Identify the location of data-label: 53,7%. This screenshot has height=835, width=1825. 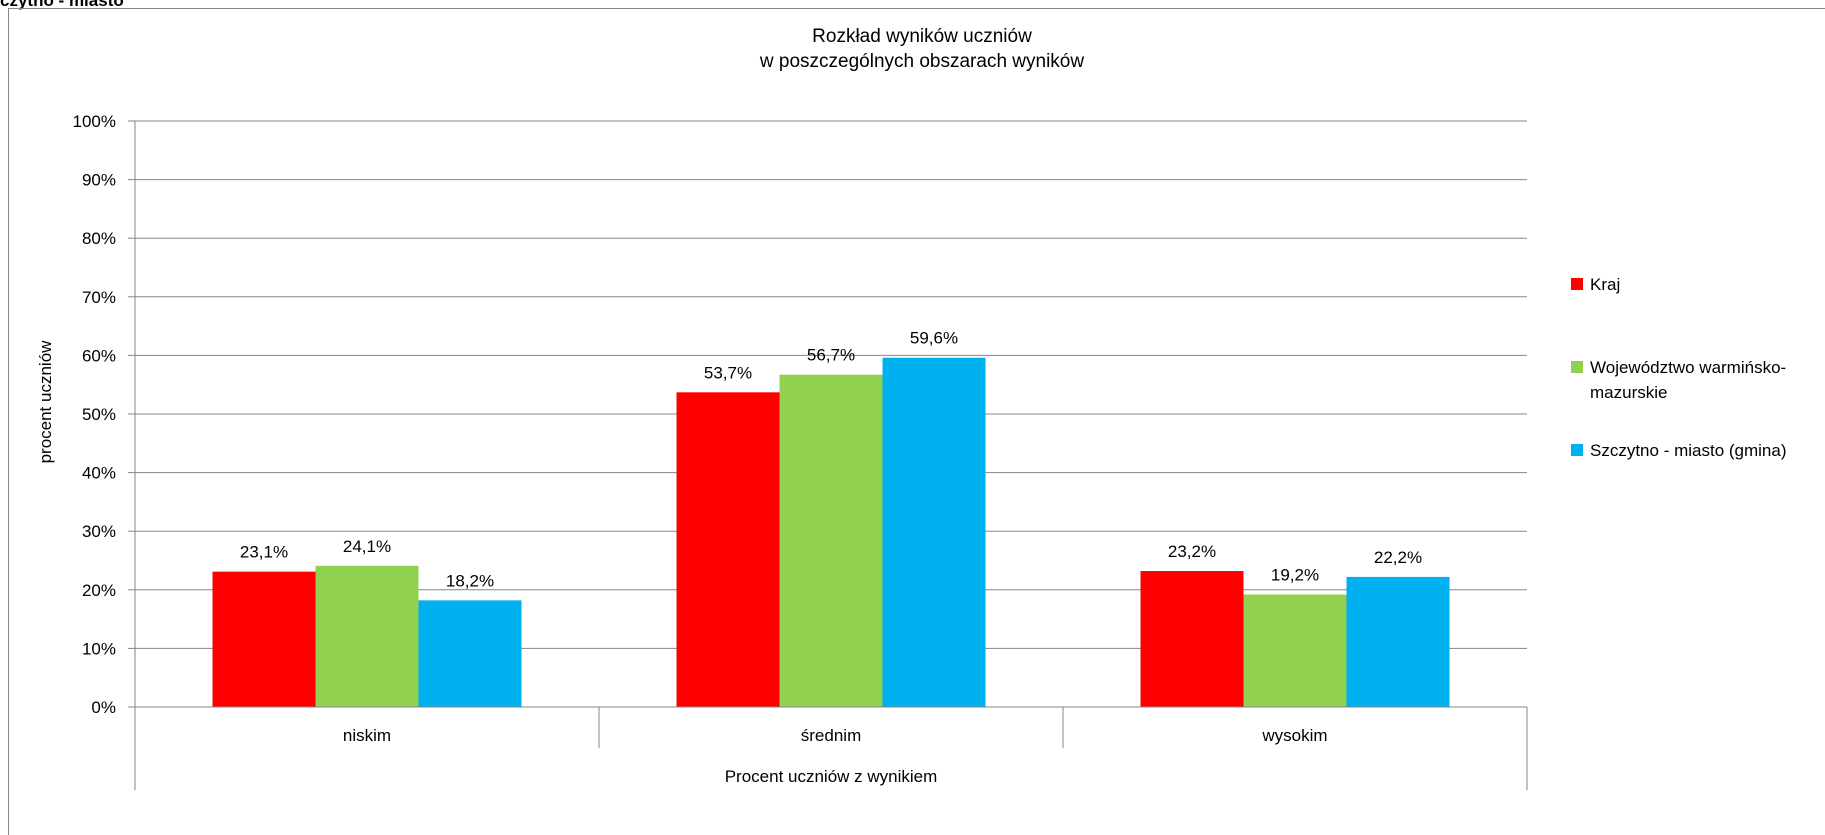
(728, 372).